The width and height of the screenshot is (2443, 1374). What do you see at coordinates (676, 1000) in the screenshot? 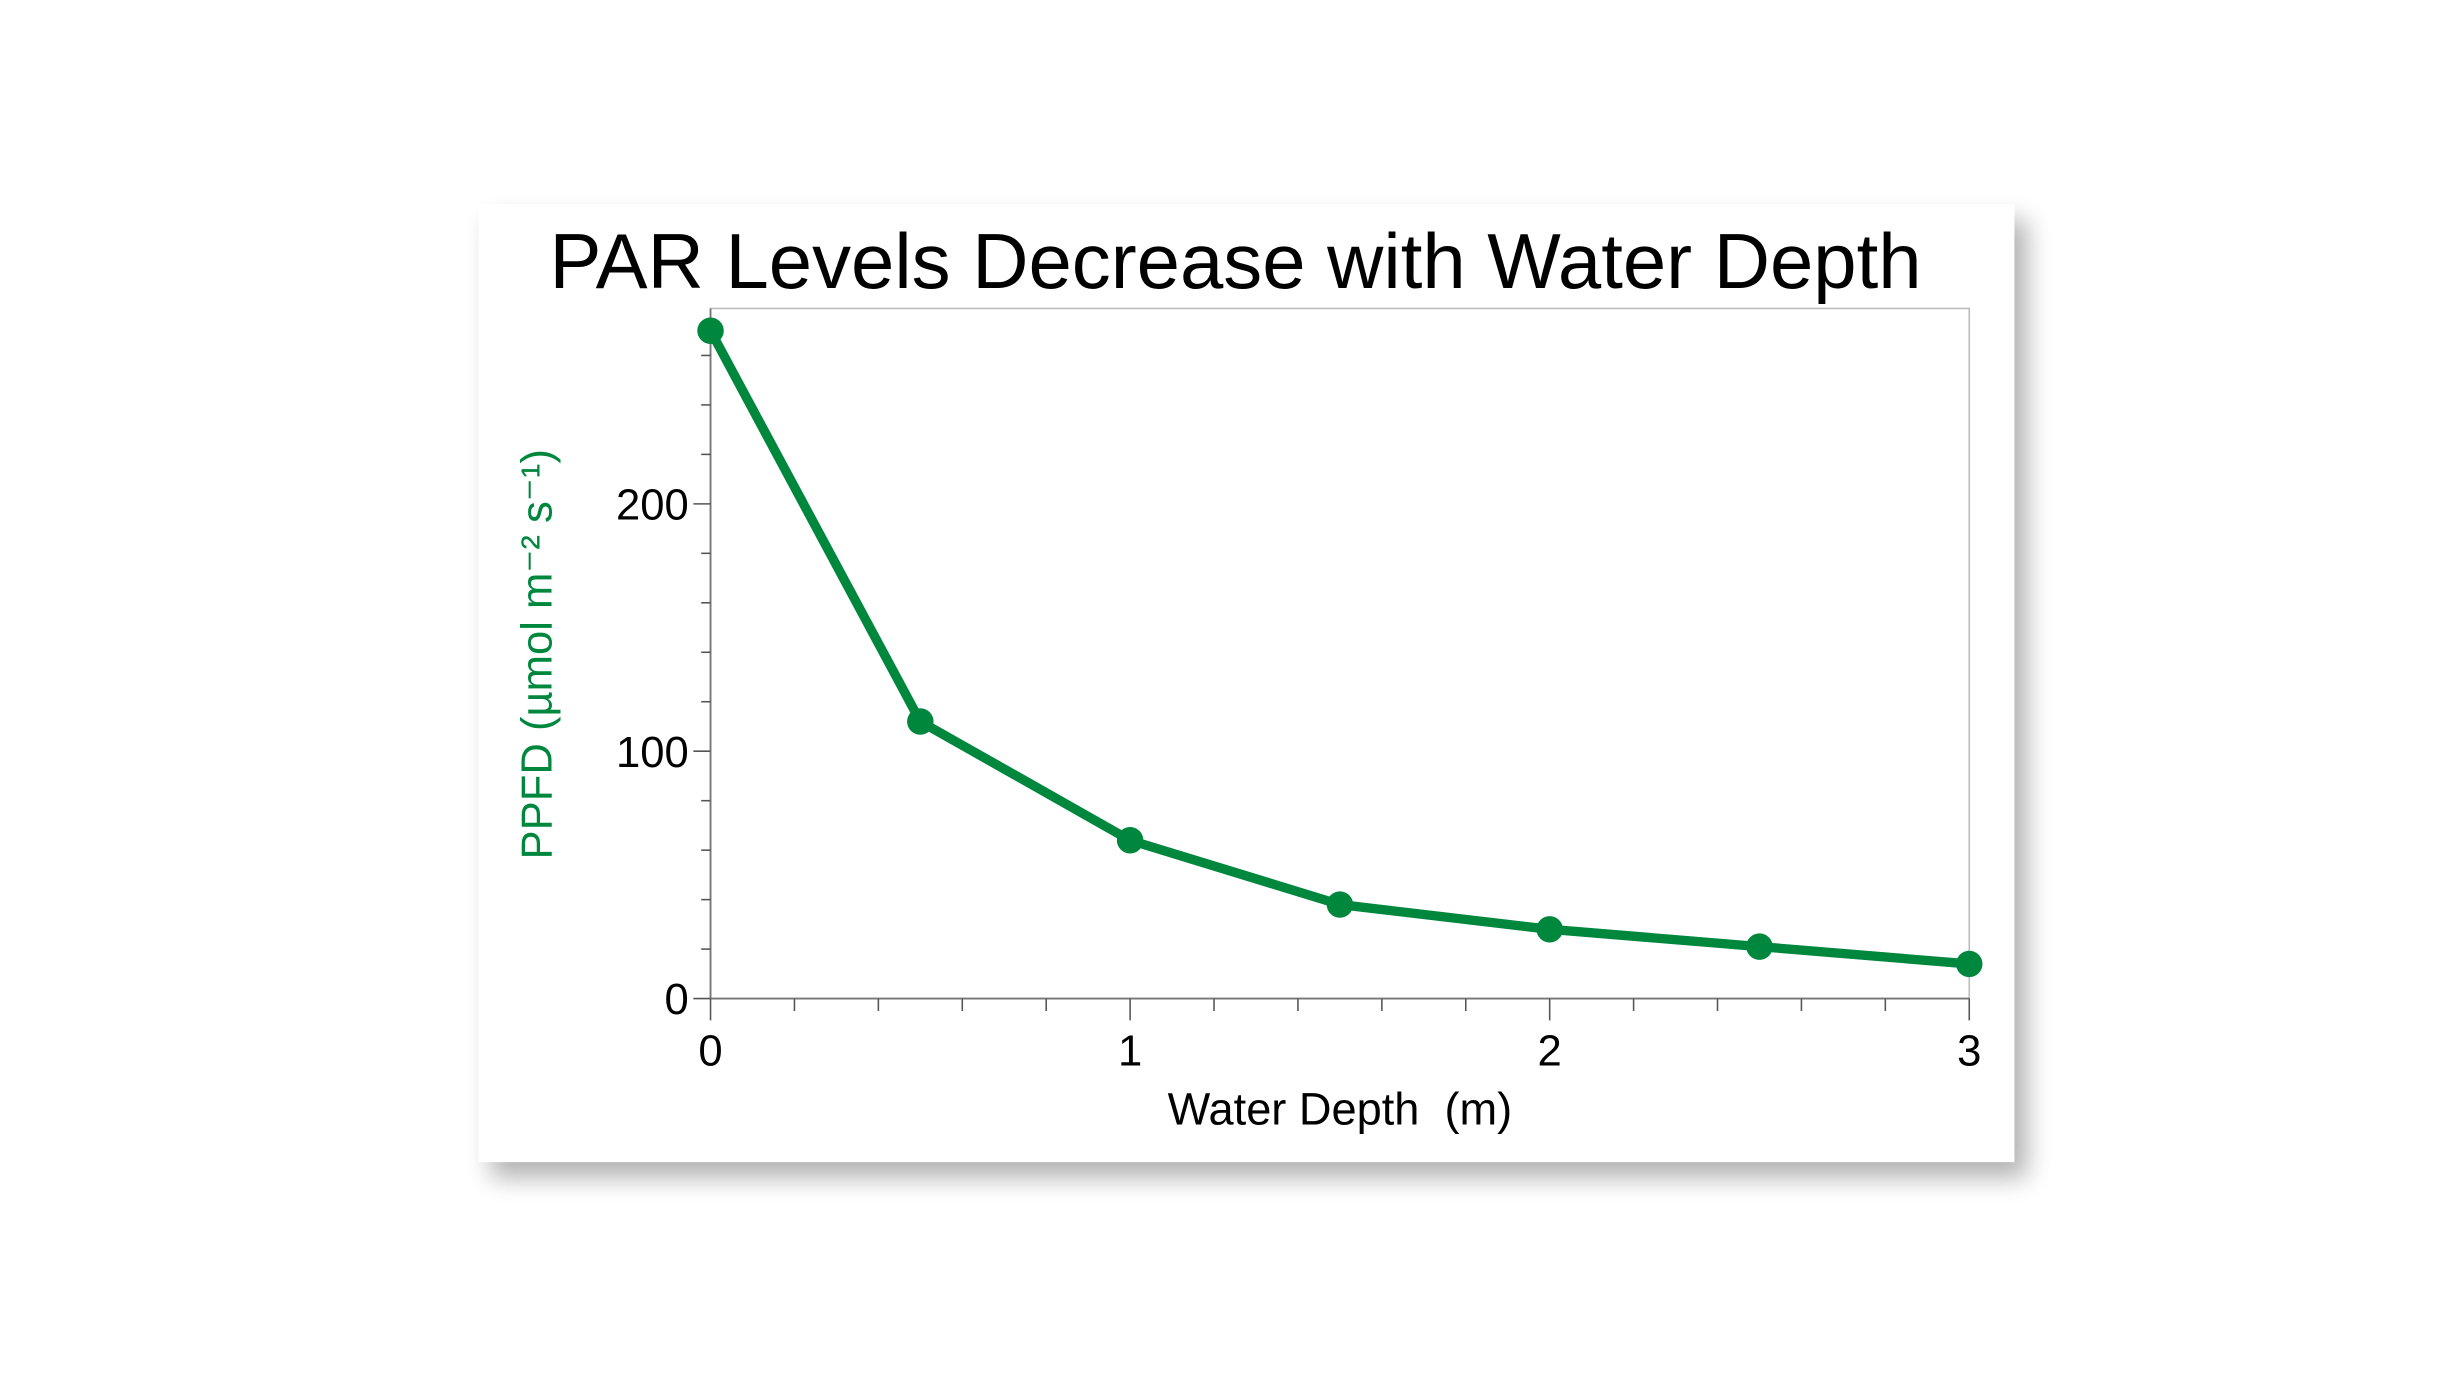
I see `y-tick-label: 0` at bounding box center [676, 1000].